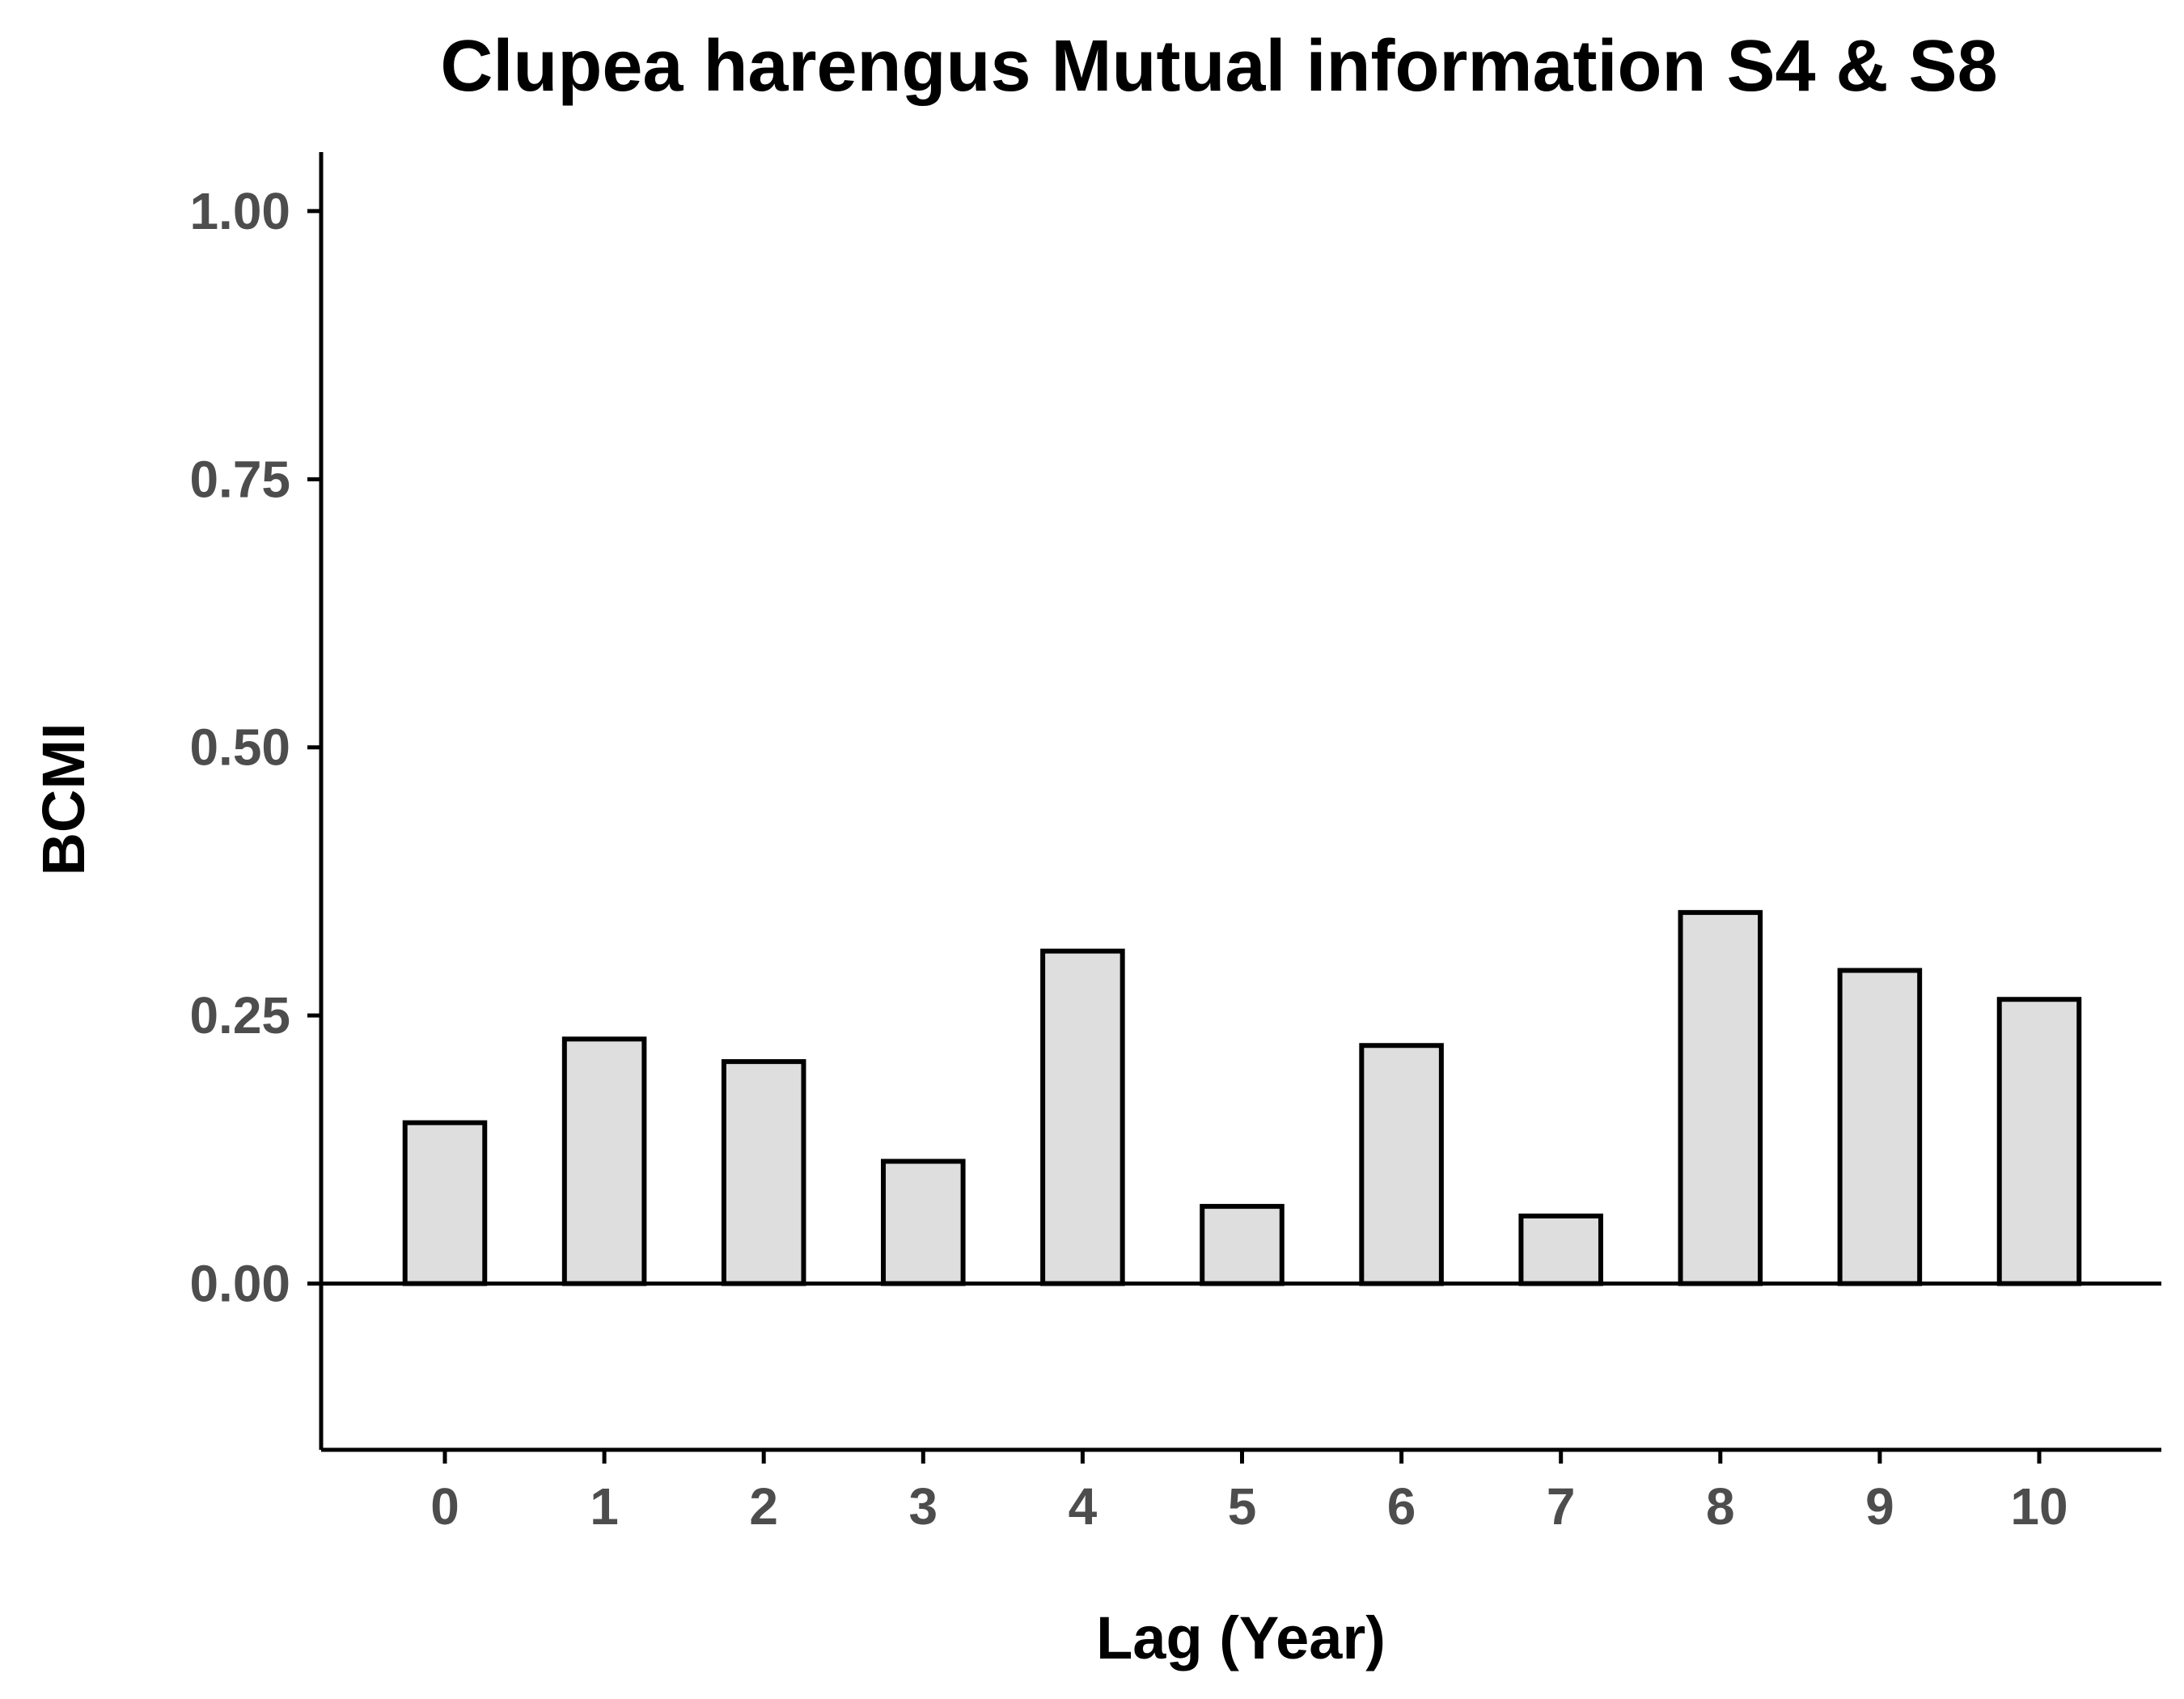  Describe the element at coordinates (239, 211) in the screenshot. I see `y-tick-label: 1.00` at that location.